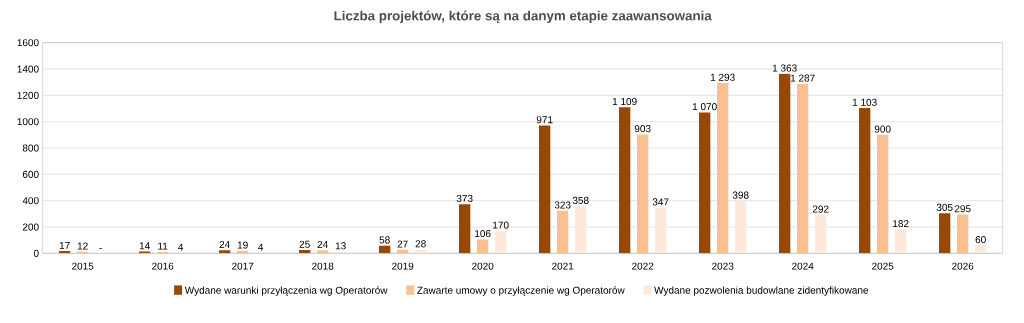  Describe the element at coordinates (761, 291) in the screenshot. I see `legend-label: Wydane pozwolenia budowlane zidentyfikowane` at that location.